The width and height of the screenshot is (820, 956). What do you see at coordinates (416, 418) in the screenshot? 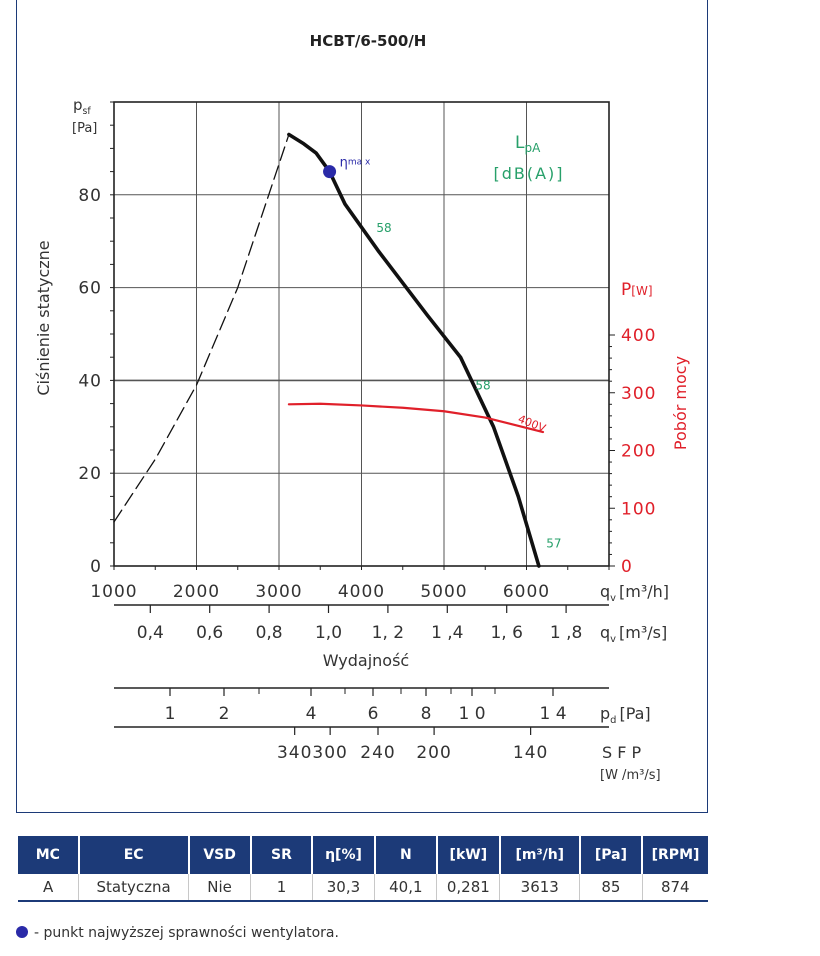
I see `power-curve` at bounding box center [416, 418].